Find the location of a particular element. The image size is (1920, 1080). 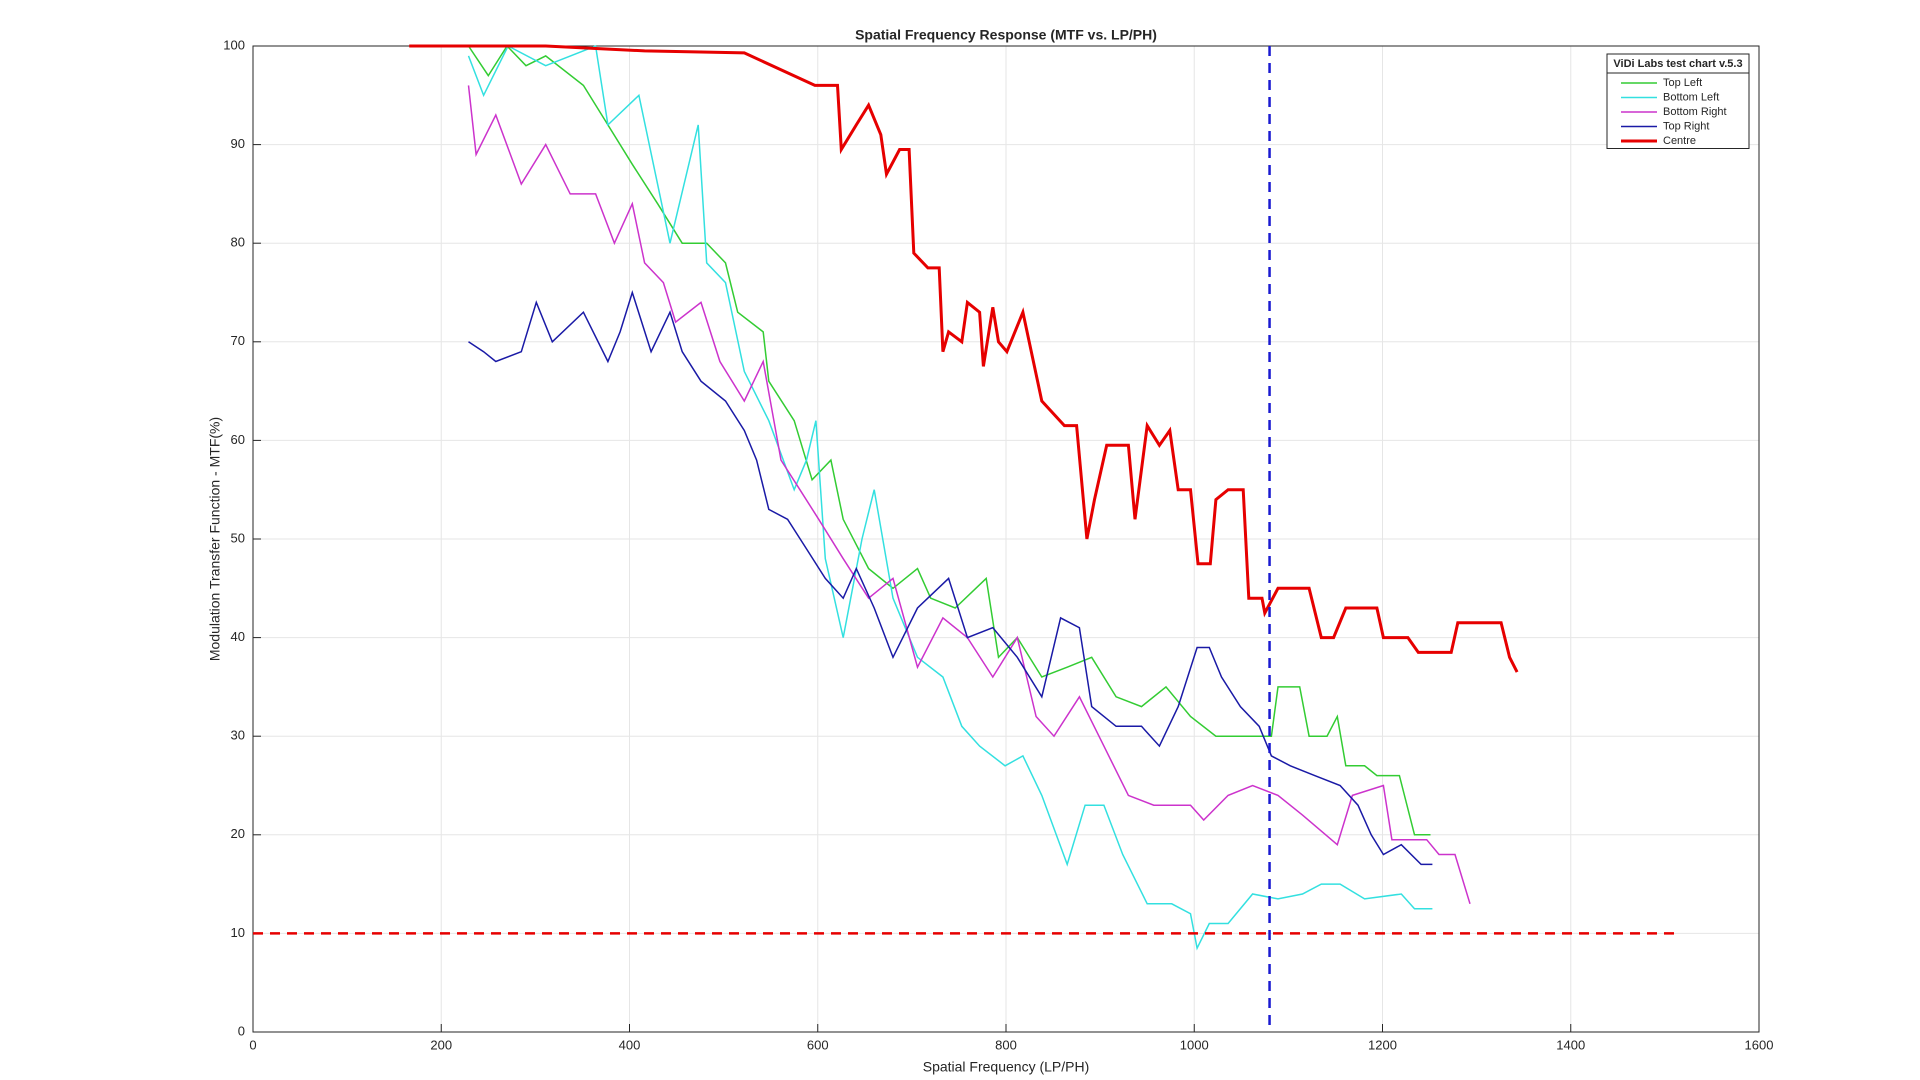

legend-box is located at coordinates (1678, 101).